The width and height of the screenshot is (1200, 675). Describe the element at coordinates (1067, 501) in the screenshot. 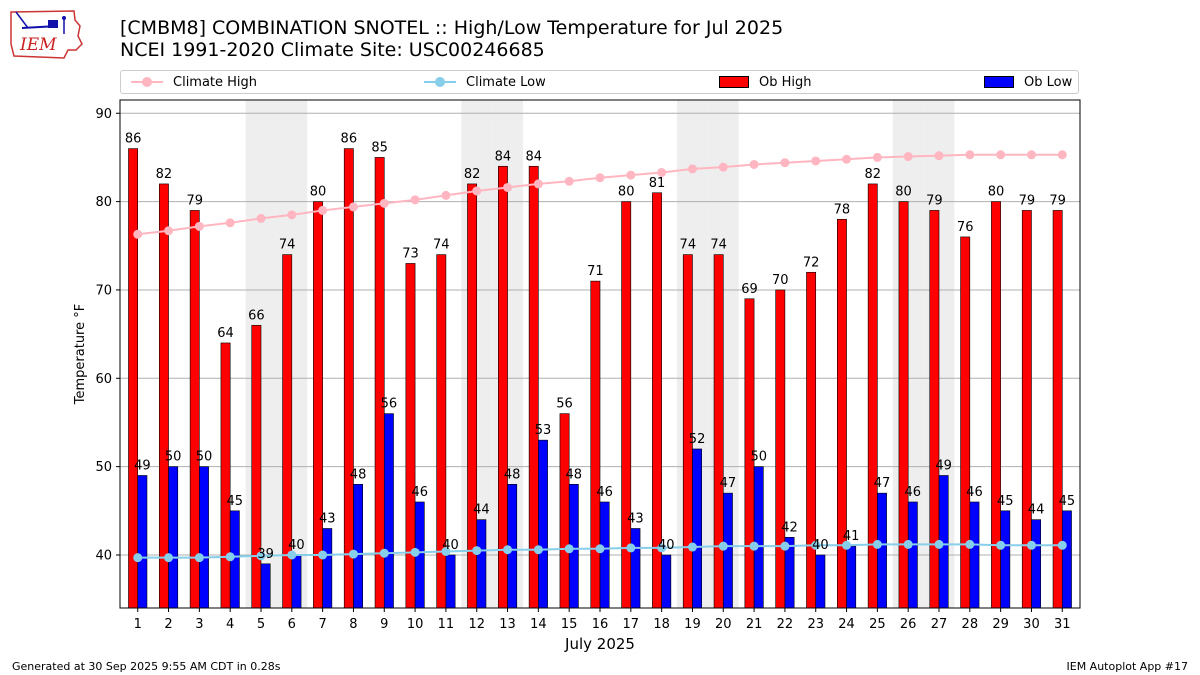

I see `ob-low-label: 45` at that location.